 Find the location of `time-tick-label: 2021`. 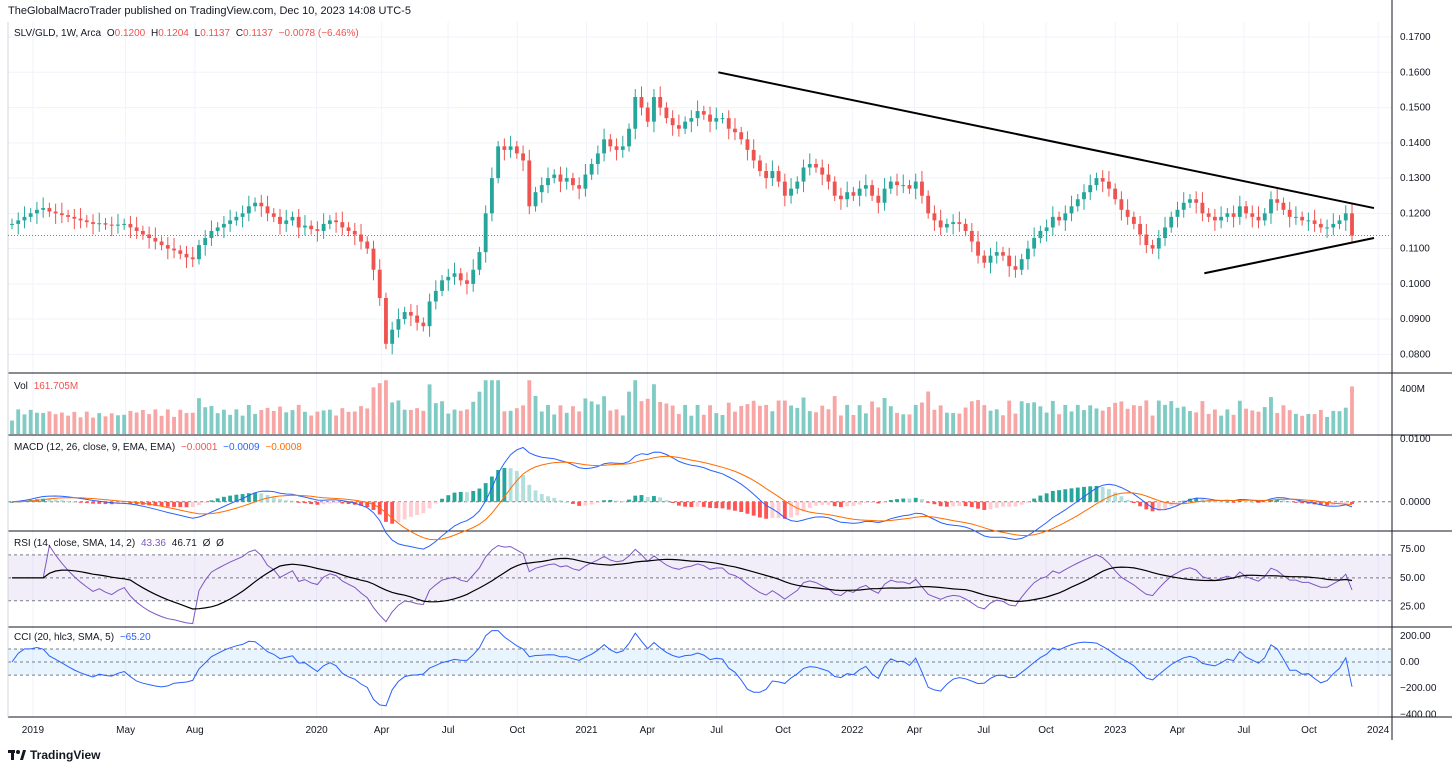

time-tick-label: 2021 is located at coordinates (586, 730).